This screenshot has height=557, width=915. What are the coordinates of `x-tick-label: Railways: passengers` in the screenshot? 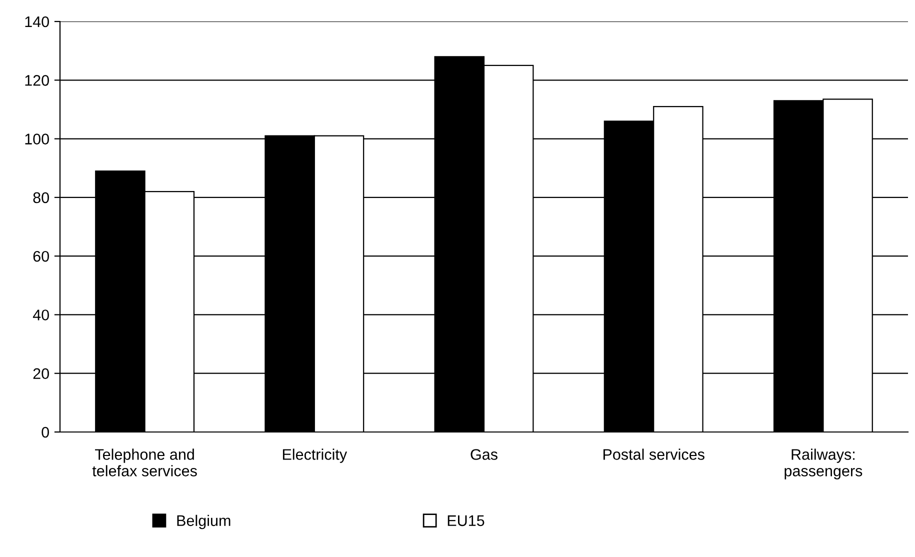 It's located at (823, 464).